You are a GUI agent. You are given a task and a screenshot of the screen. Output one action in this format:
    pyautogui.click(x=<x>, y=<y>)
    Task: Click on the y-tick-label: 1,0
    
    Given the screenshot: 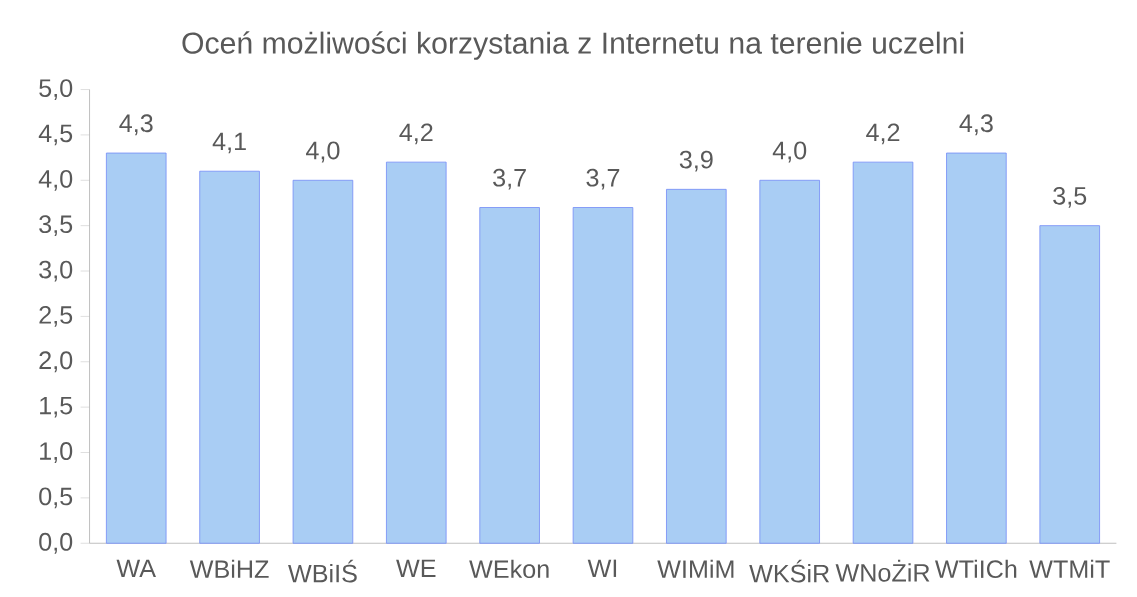 What is the action you would take?
    pyautogui.click(x=56, y=452)
    